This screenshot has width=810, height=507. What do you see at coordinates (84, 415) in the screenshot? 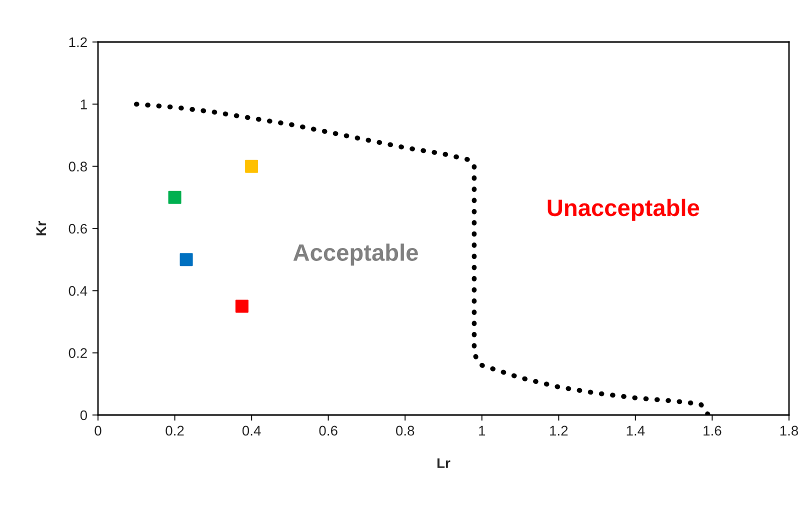
I see `y-tick-label: 0` at bounding box center [84, 415].